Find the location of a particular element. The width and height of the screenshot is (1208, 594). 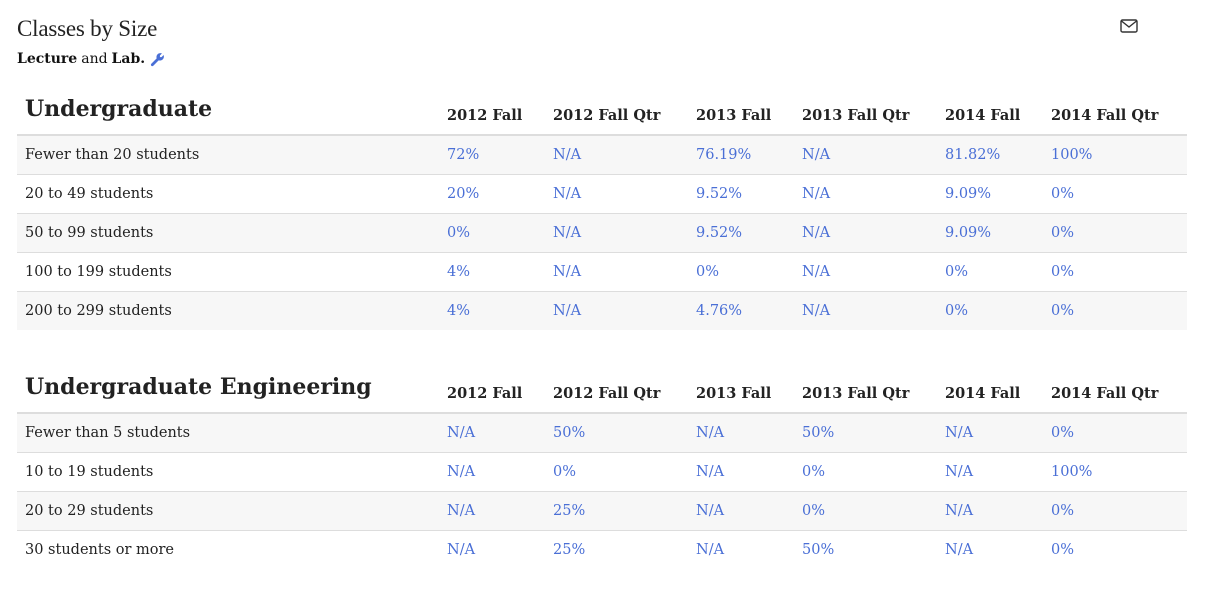

value-link: 4.76% is located at coordinates (749, 310).